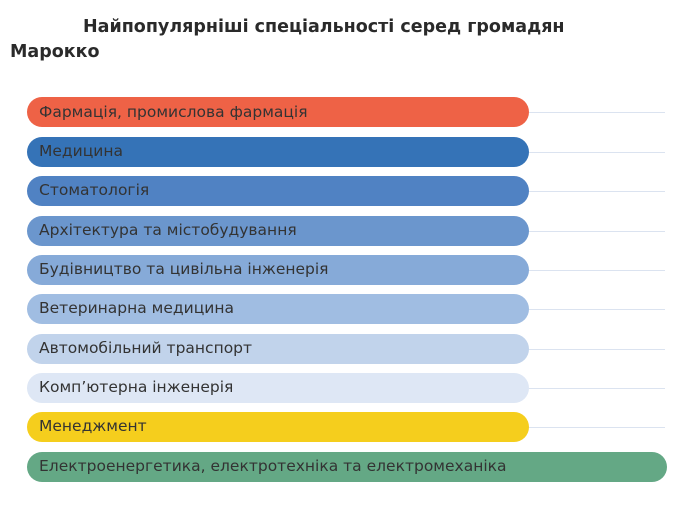  What do you see at coordinates (278, 191) in the screenshot?
I see `bar: Стоматологія` at bounding box center [278, 191].